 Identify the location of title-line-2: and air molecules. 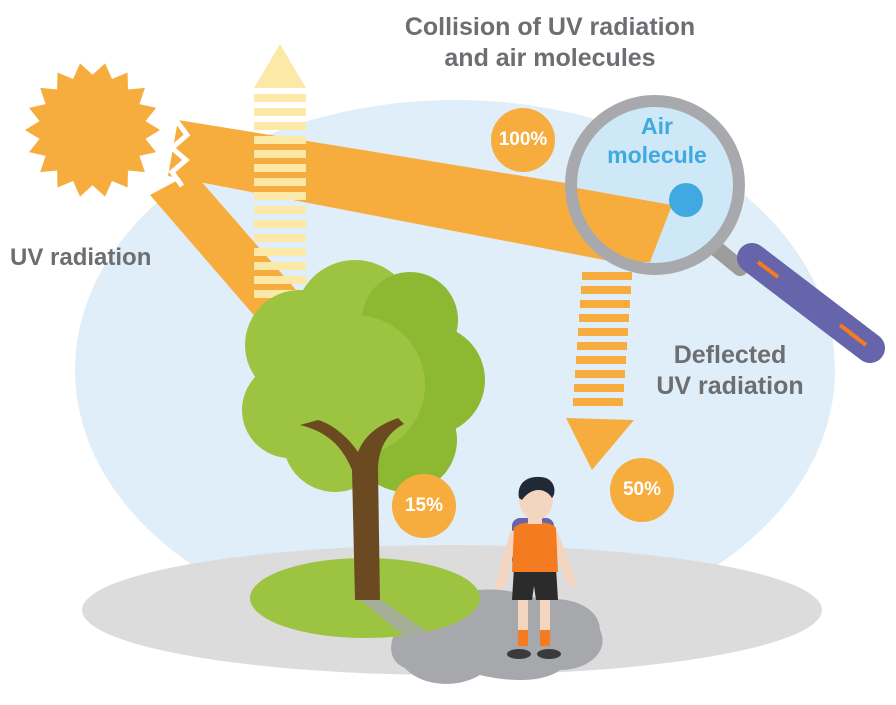
(550, 58).